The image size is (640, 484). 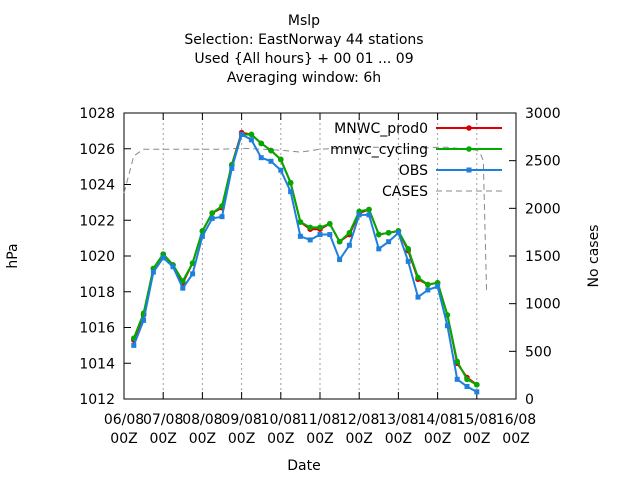 I want to click on x-tick-label: 13/08, so click(x=398, y=420).